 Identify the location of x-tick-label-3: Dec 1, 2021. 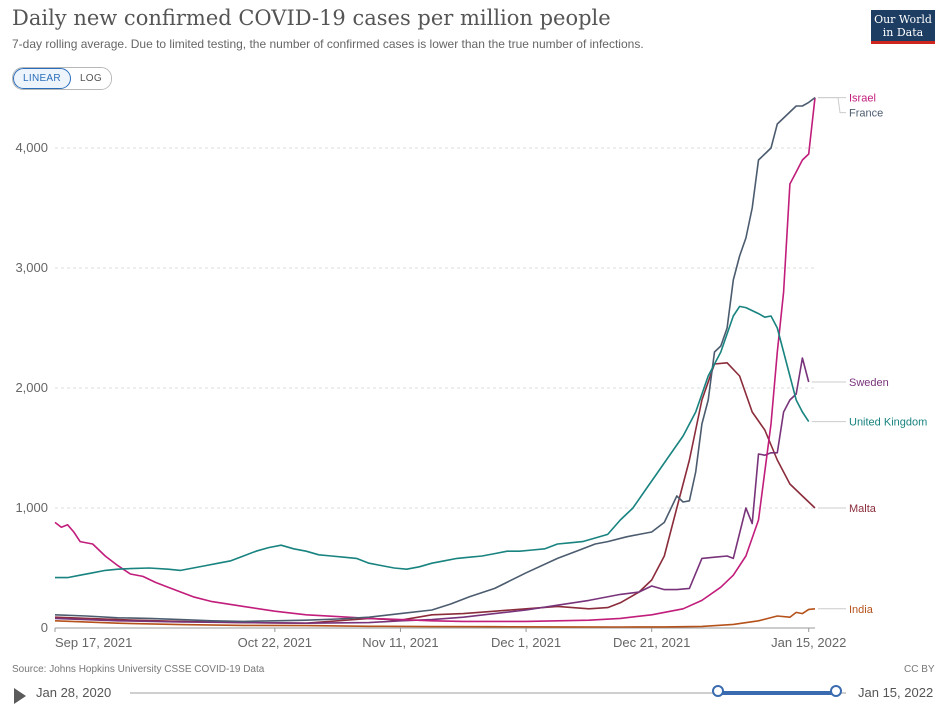
(526, 642).